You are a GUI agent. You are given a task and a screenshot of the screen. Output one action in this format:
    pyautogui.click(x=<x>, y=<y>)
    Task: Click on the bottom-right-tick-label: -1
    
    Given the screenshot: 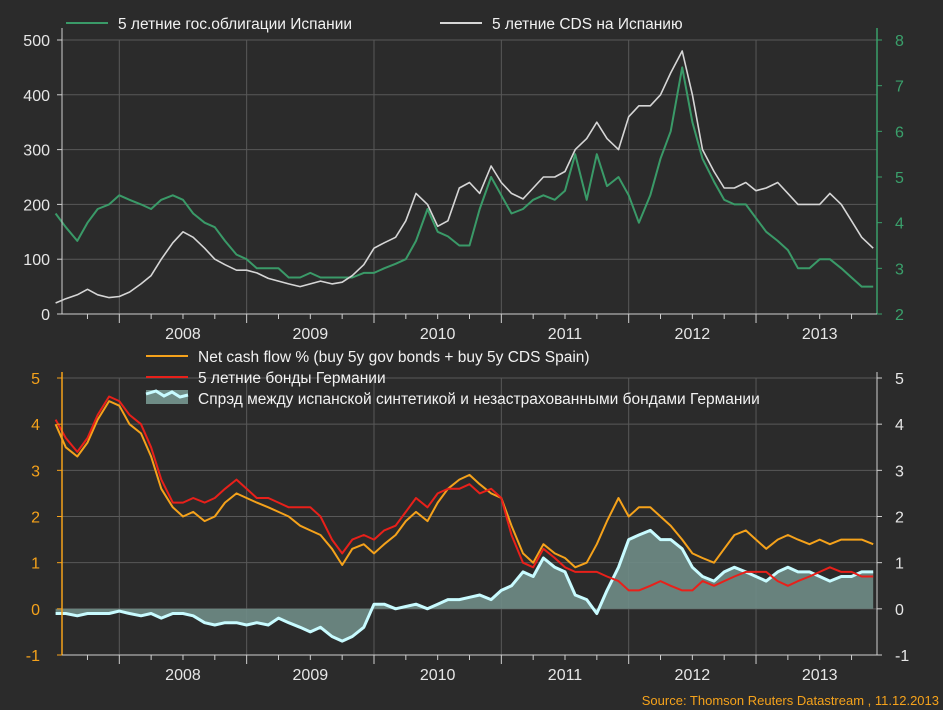 What is the action you would take?
    pyautogui.click(x=902, y=656)
    